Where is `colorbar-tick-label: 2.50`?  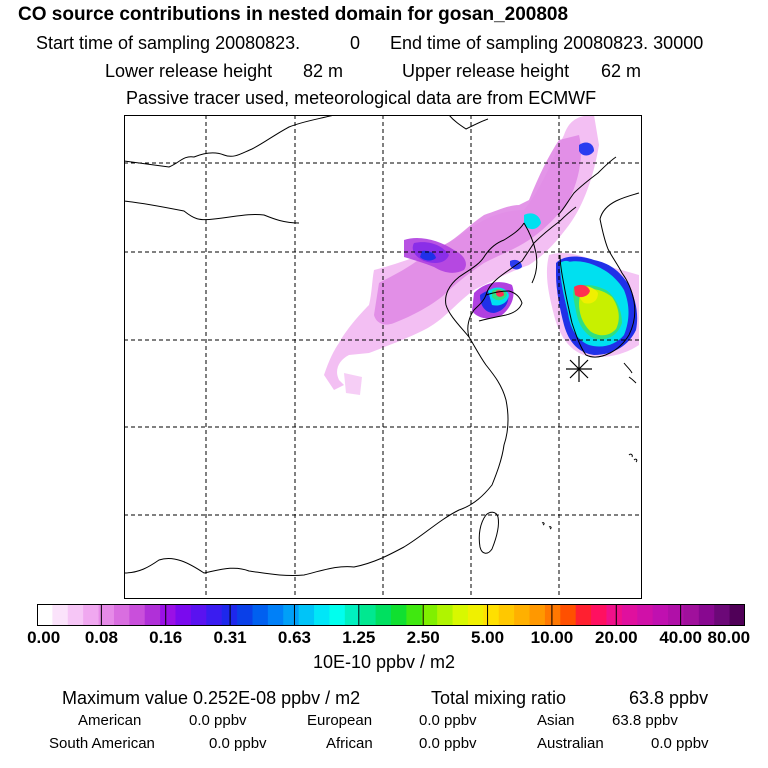 colorbar-tick-label: 2.50 is located at coordinates (423, 637).